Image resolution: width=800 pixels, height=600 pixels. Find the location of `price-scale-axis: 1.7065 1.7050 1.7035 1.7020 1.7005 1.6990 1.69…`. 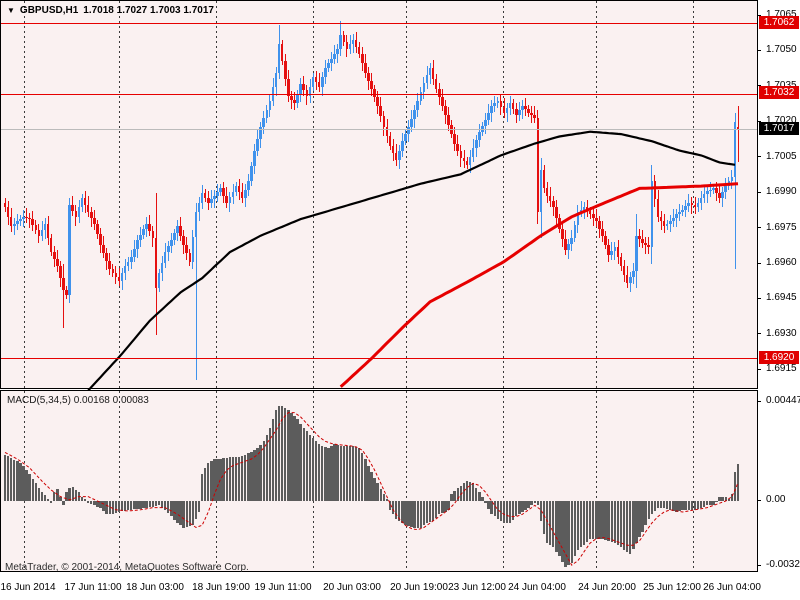

price-scale-axis: 1.7065 1.7050 1.7035 1.7020 1.7005 1.6990 1.69… is located at coordinates (778, 286).